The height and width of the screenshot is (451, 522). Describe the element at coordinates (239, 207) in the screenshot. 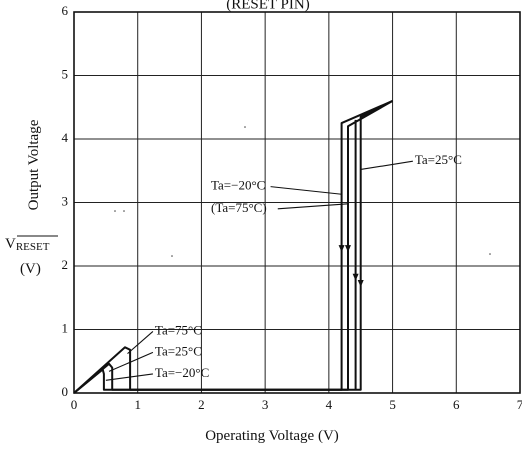

I see `series-label: (Ta=75°C)` at that location.